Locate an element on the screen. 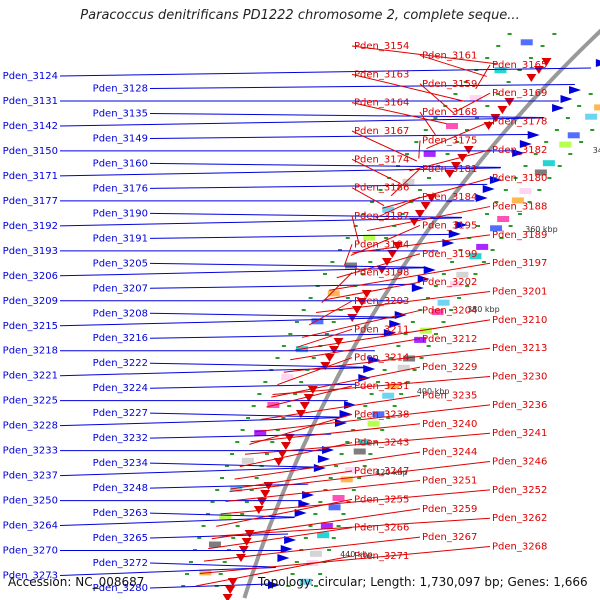 The width and height of the screenshot is (600, 600). gene-label: Pden_3193 is located at coordinates (30, 251).